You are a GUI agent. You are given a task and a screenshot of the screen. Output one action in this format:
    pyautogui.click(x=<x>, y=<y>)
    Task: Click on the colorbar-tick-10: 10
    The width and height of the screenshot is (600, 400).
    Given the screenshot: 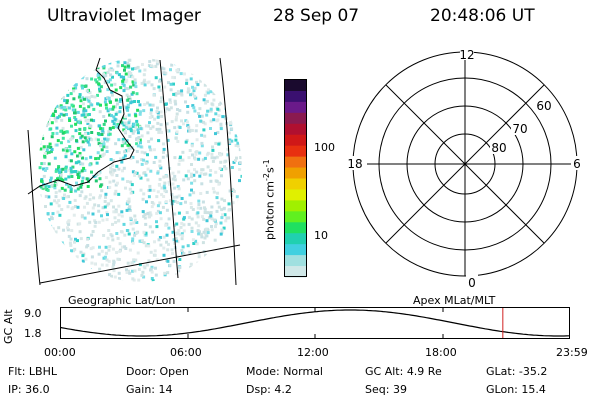 What is the action you would take?
    pyautogui.click(x=321, y=235)
    